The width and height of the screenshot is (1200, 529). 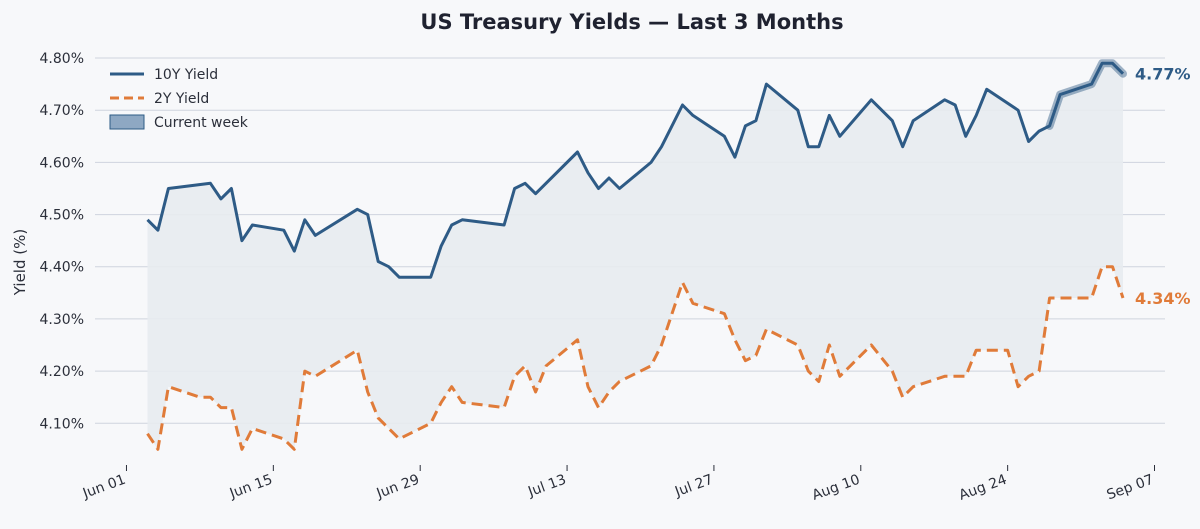 I want to click on x-tick-label: Jun 29, so click(x=398, y=487).